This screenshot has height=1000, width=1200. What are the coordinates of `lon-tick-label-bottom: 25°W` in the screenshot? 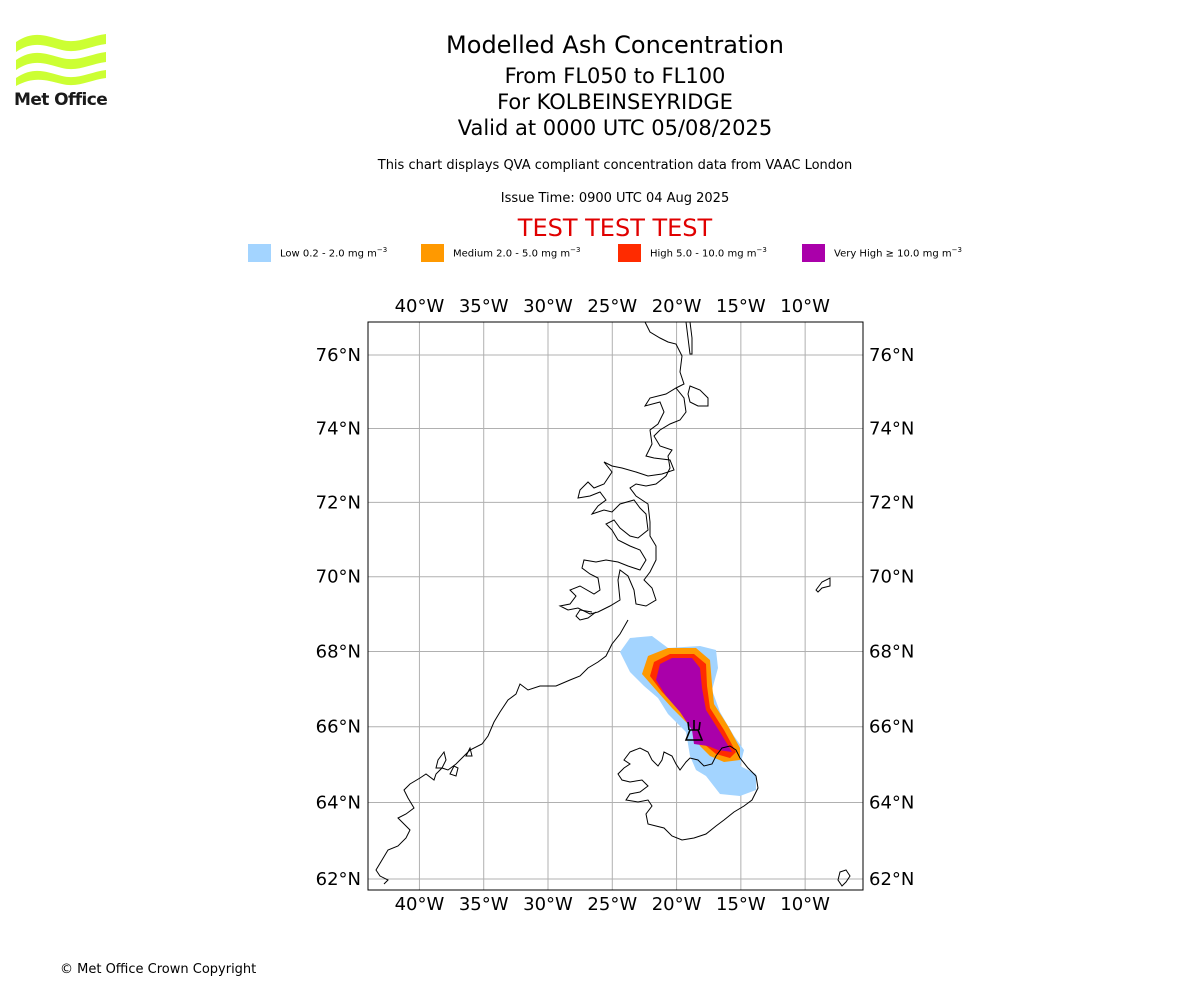 It's located at (612, 904).